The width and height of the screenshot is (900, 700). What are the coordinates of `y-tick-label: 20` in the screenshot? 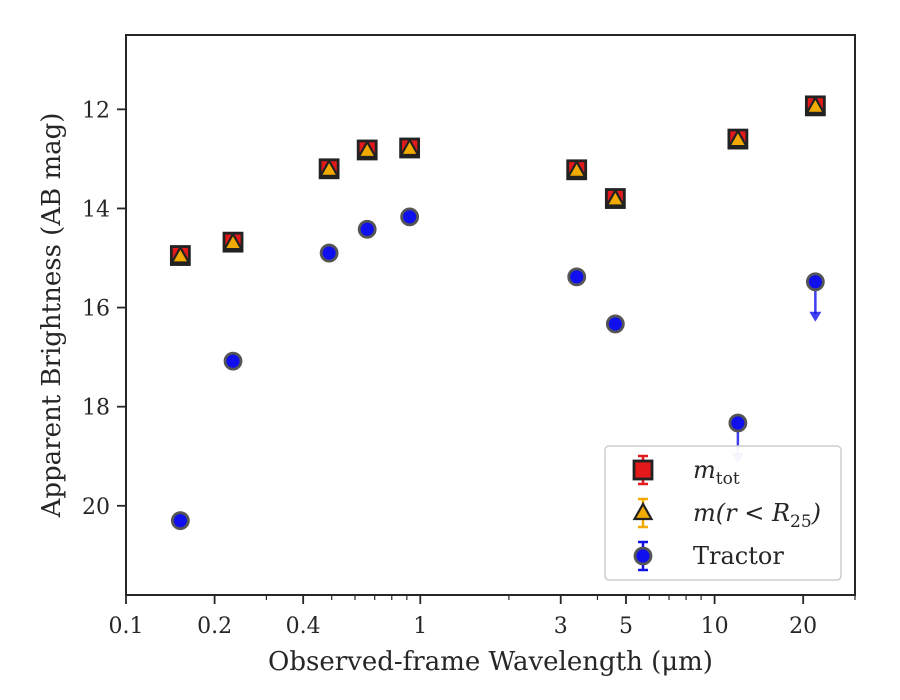 It's located at (96, 507).